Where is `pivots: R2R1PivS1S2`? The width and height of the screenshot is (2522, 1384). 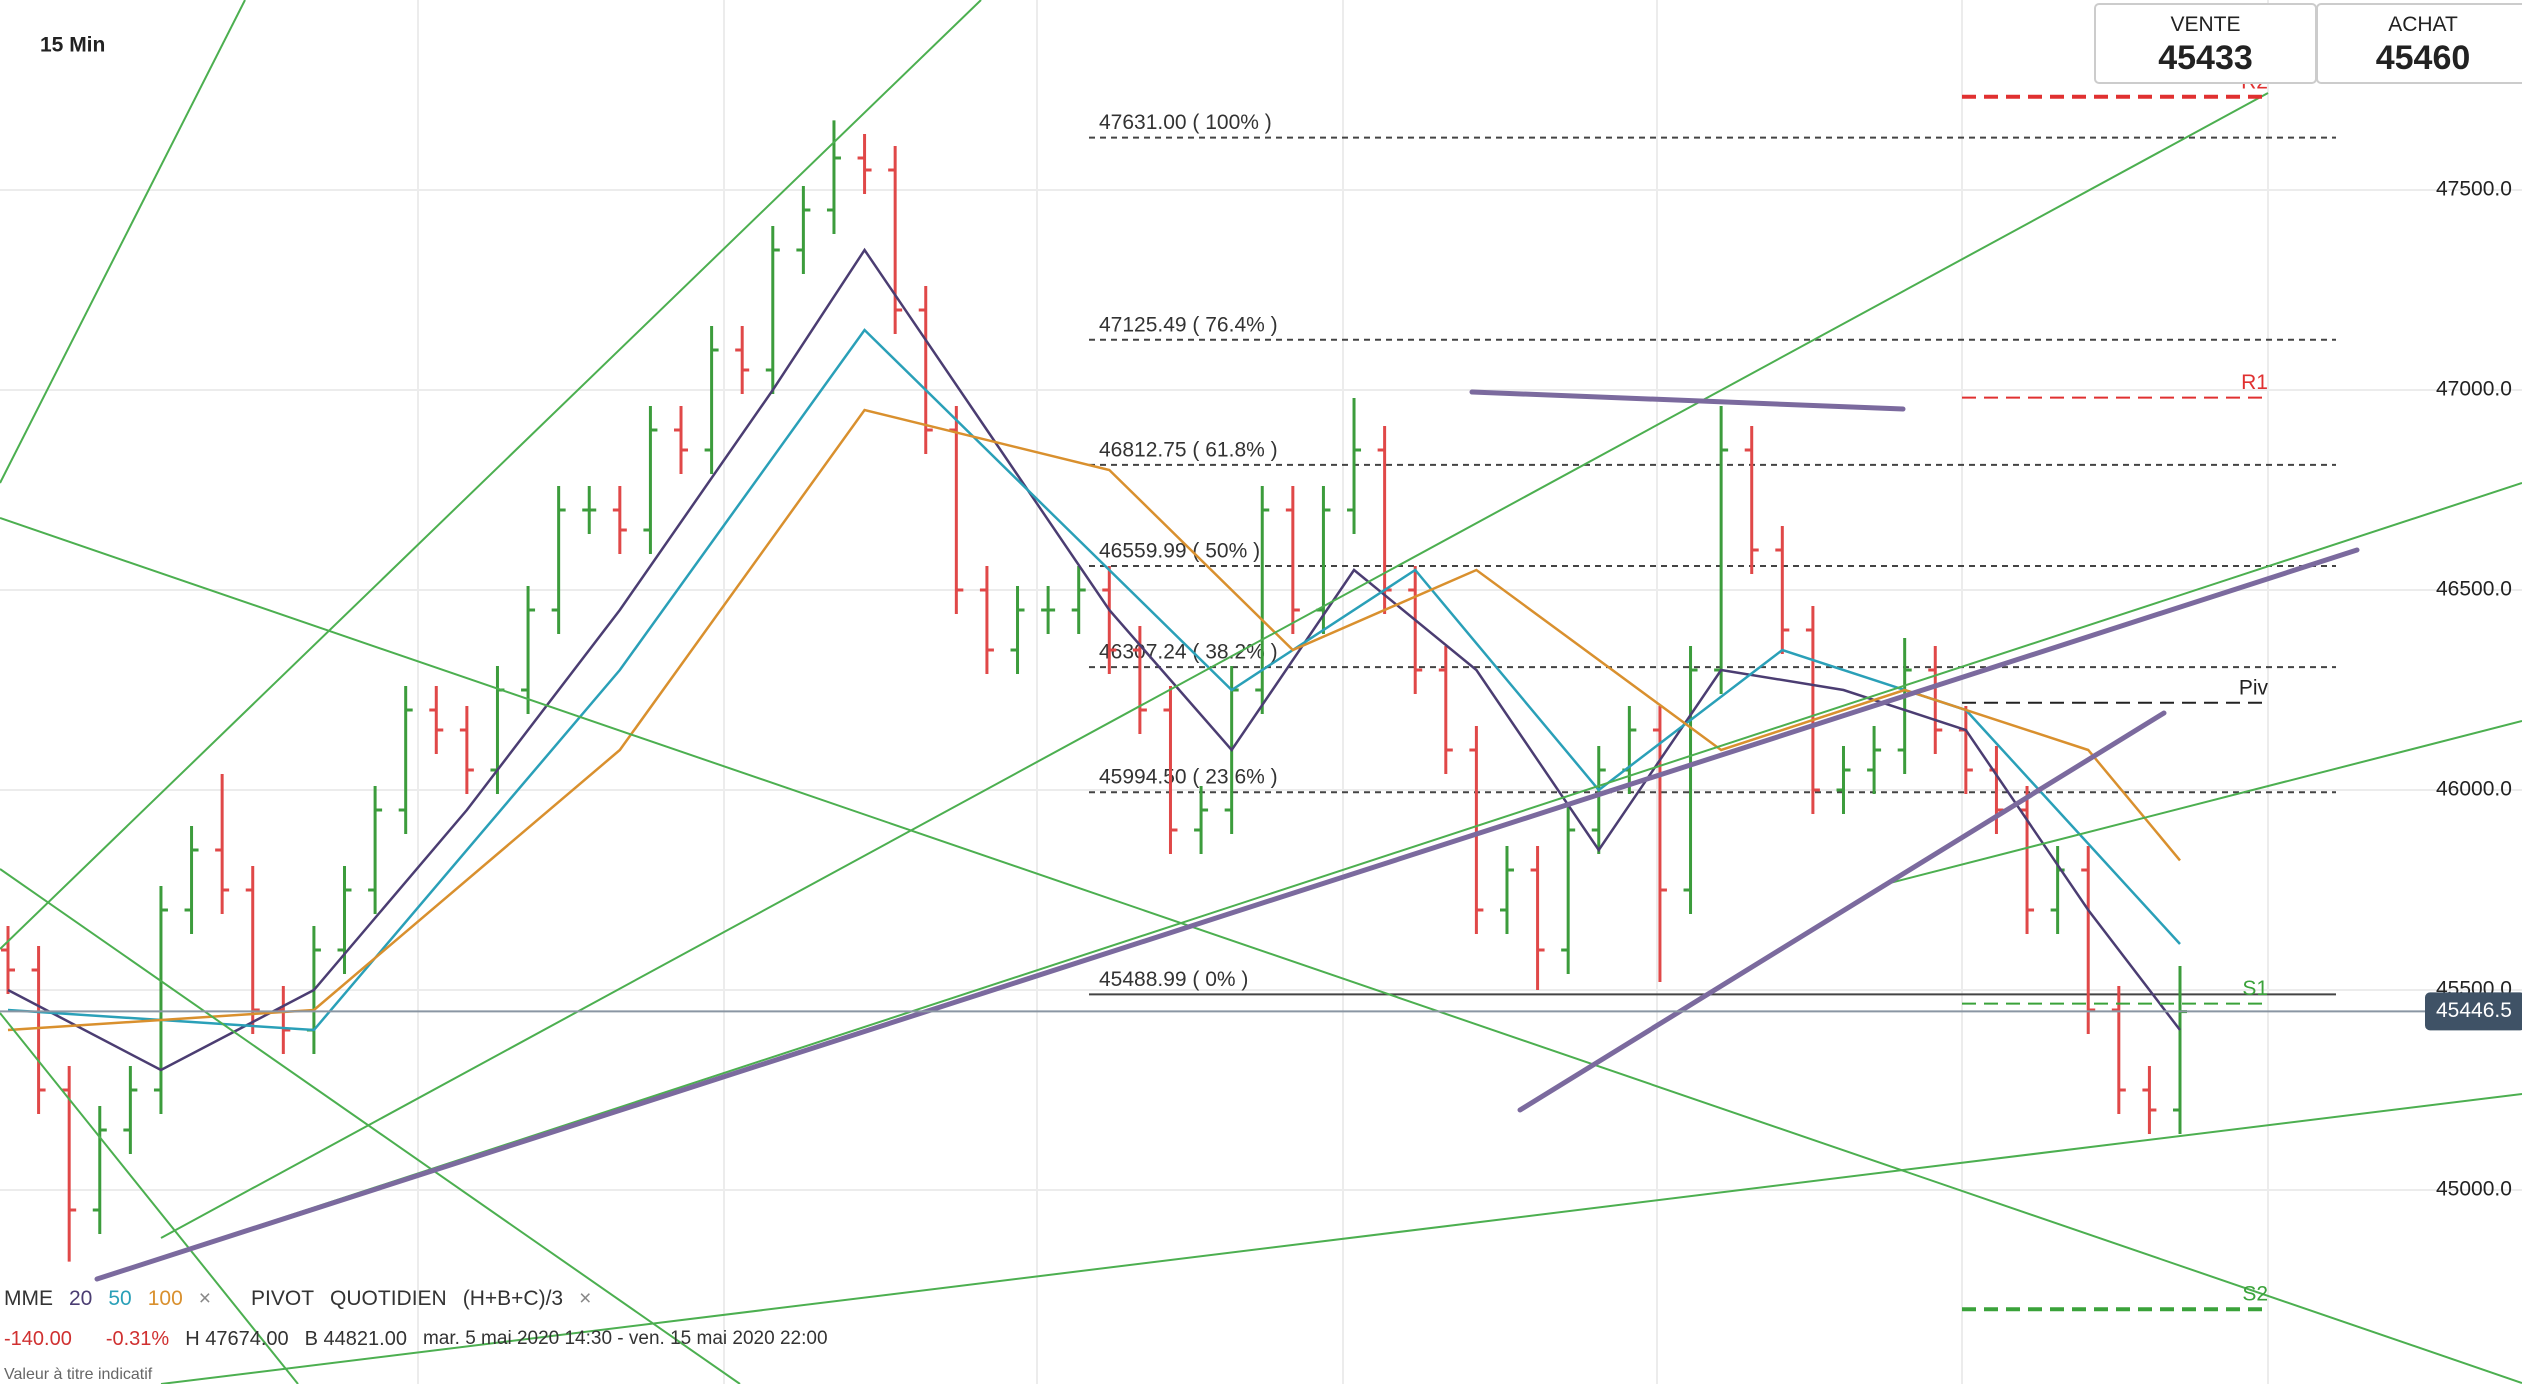 pivots: R2R1PivS1S2 is located at coordinates (2115, 691).